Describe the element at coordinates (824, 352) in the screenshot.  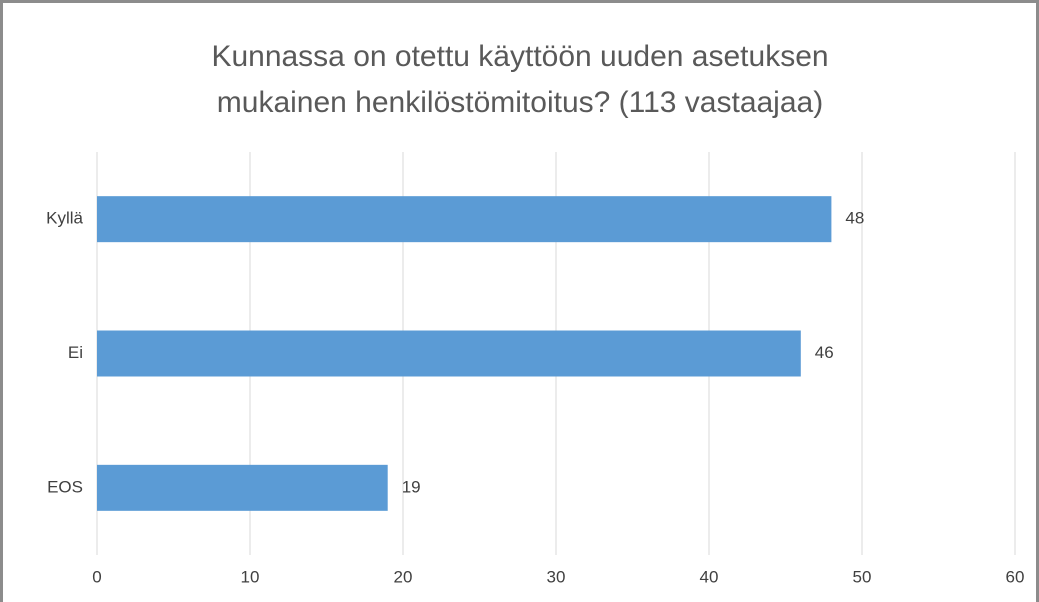
I see `data-label: 46` at that location.